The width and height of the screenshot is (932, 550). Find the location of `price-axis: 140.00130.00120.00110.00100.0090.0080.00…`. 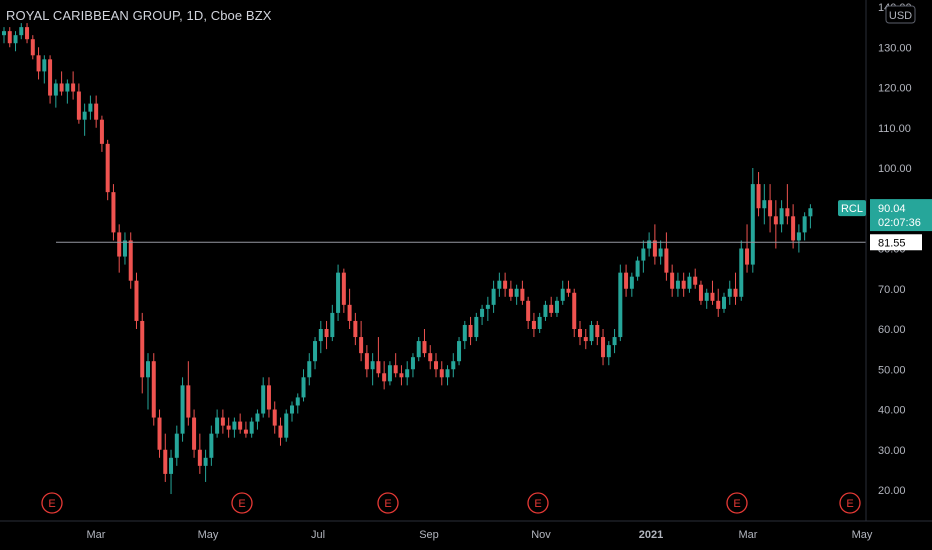

price-axis: 140.00130.00120.00110.00100.0090.0080.00… is located at coordinates (890, 260).